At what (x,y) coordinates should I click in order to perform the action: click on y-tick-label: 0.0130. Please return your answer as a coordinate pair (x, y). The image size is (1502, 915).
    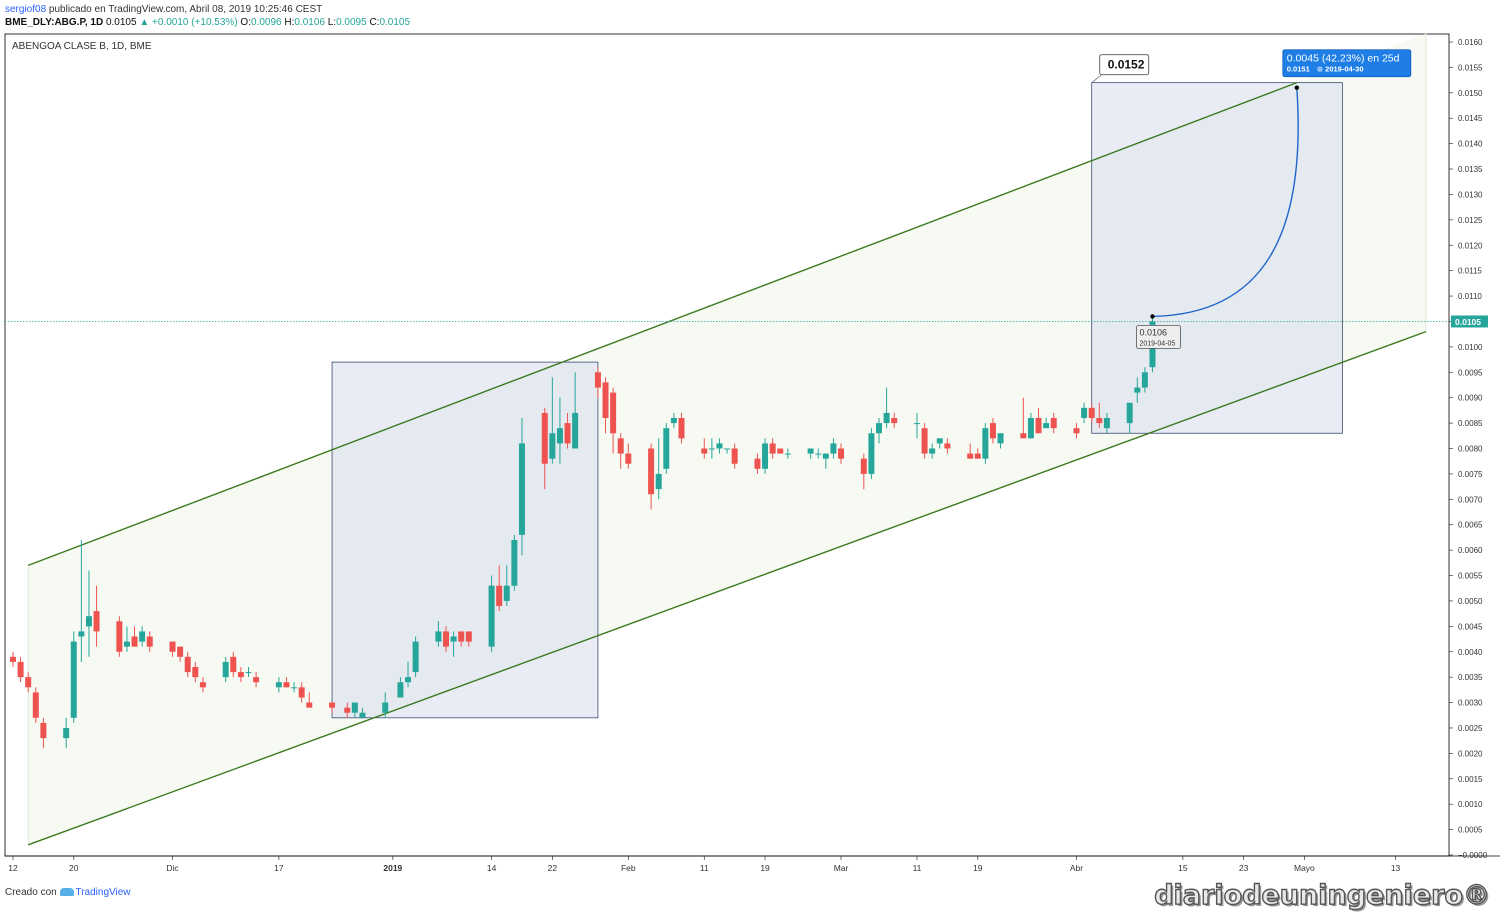
    Looking at the image, I should click on (1470, 194).